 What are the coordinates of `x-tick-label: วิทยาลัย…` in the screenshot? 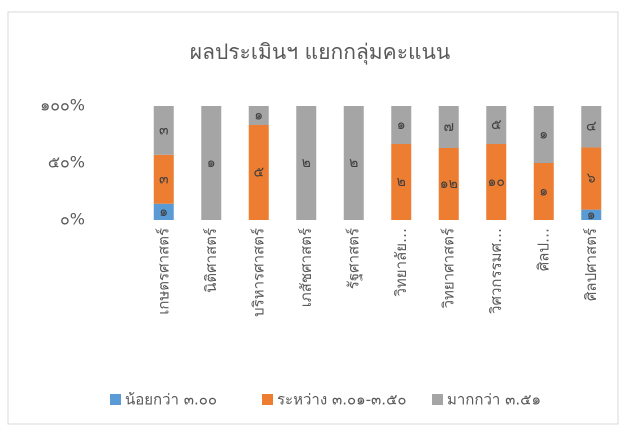 It's located at (401, 262).